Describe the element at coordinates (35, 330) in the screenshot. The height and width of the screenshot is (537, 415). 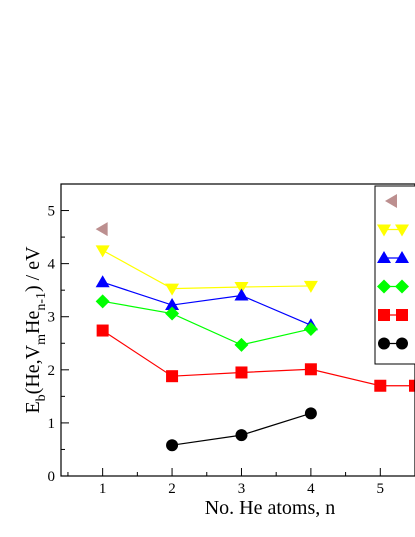
I see `y-axis-title: Eb(He,VmHen-1) / eV` at that location.